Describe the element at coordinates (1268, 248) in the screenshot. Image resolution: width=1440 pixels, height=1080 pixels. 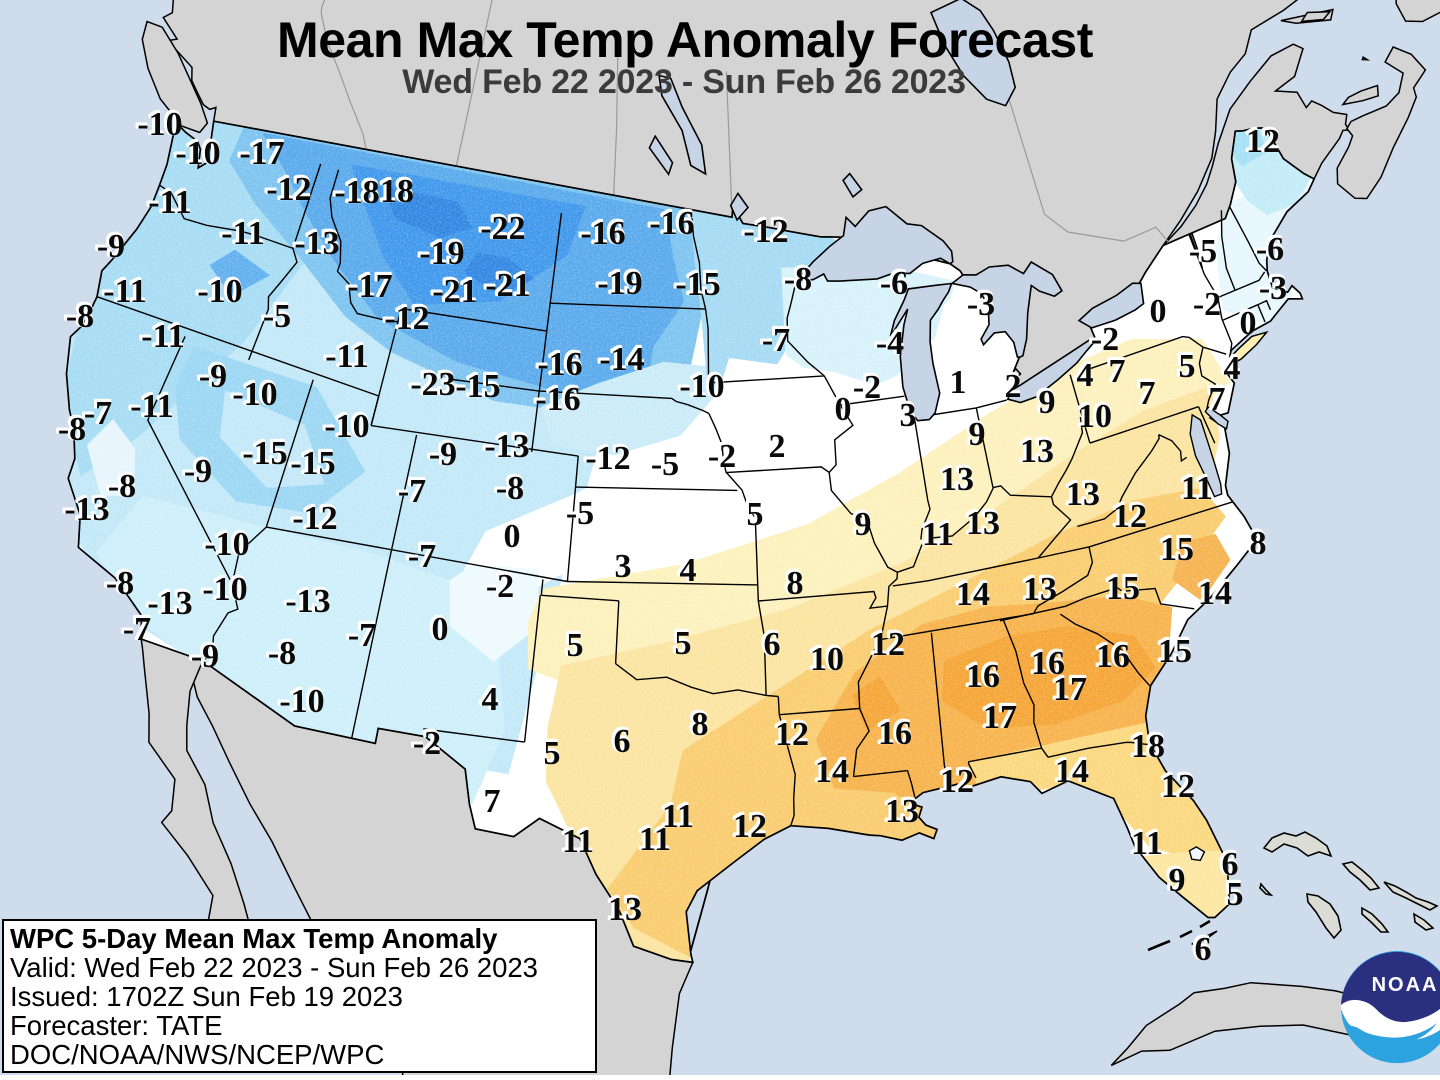
I see `svg-text: -6` at that location.